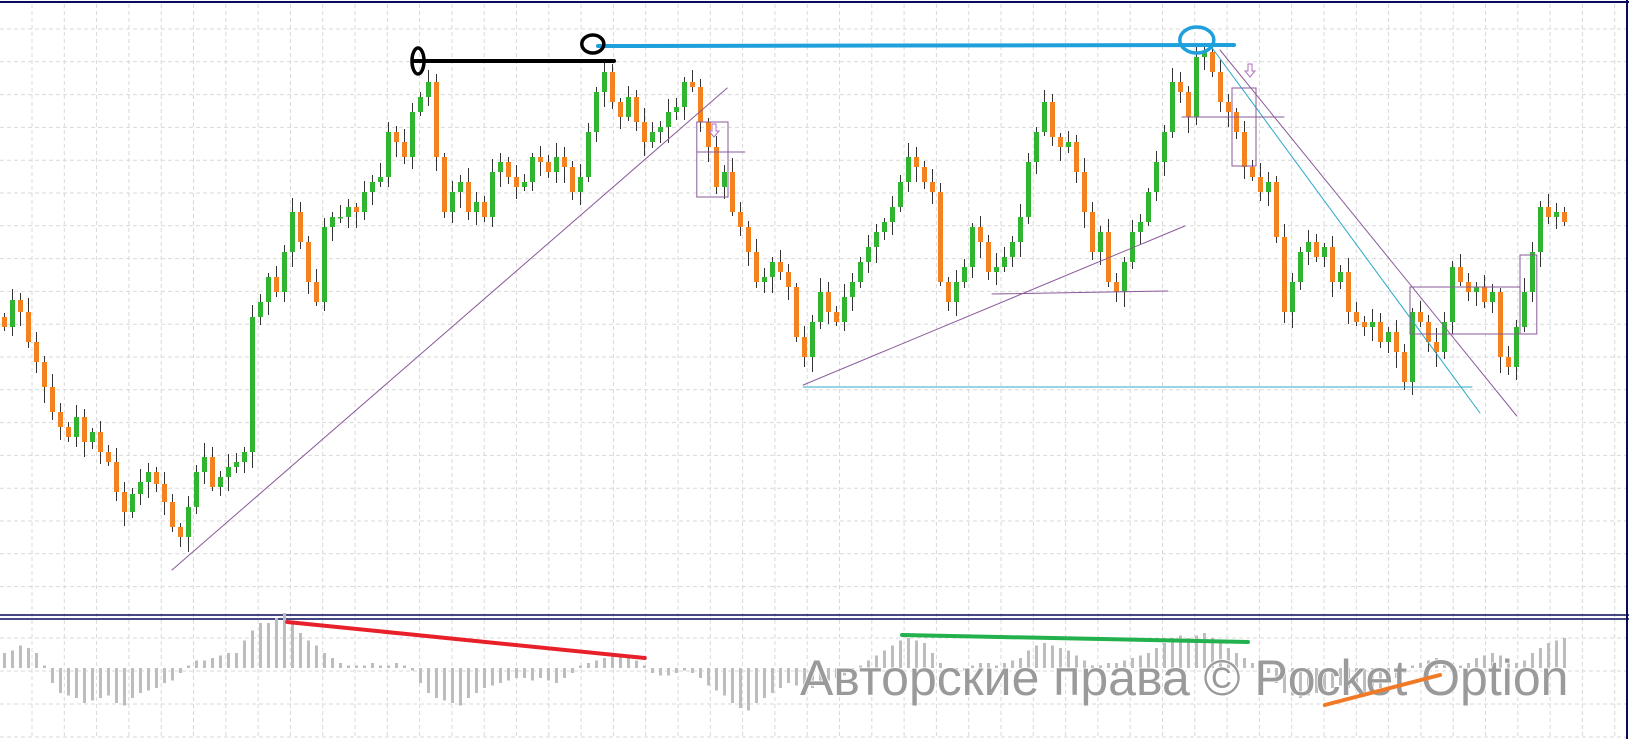 The image size is (1629, 739). What do you see at coordinates (1345, 229) in the screenshot?
I see `cyan-trendline` at bounding box center [1345, 229].